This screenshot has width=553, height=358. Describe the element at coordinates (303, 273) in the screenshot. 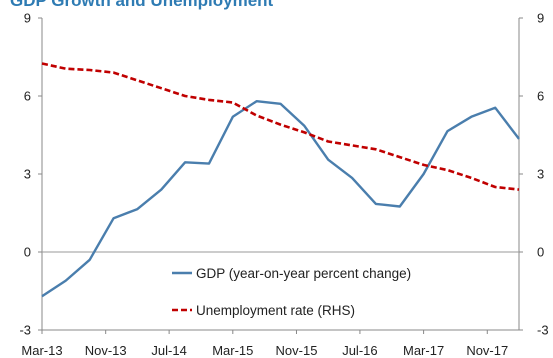

I see `legend-label-0: GDP (year-on-year percent change)` at that location.